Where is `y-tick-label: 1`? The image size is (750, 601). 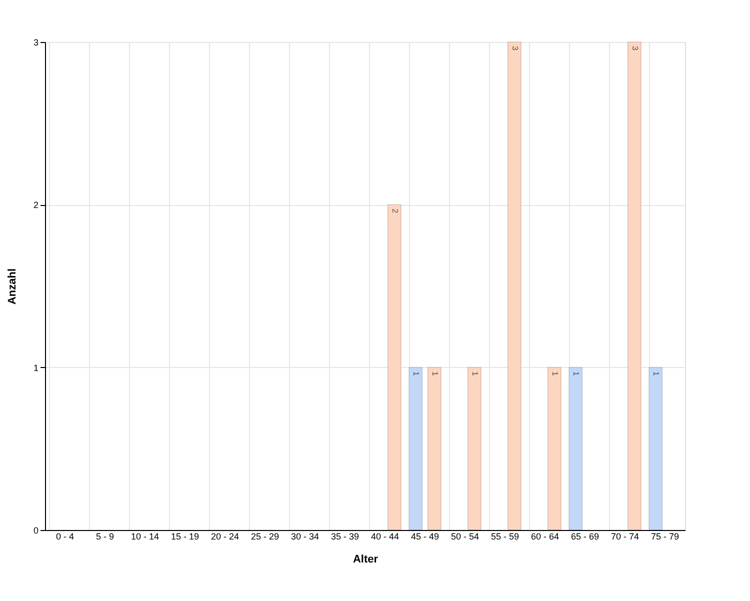
y-tick-label: 1 is located at coordinates (35, 367).